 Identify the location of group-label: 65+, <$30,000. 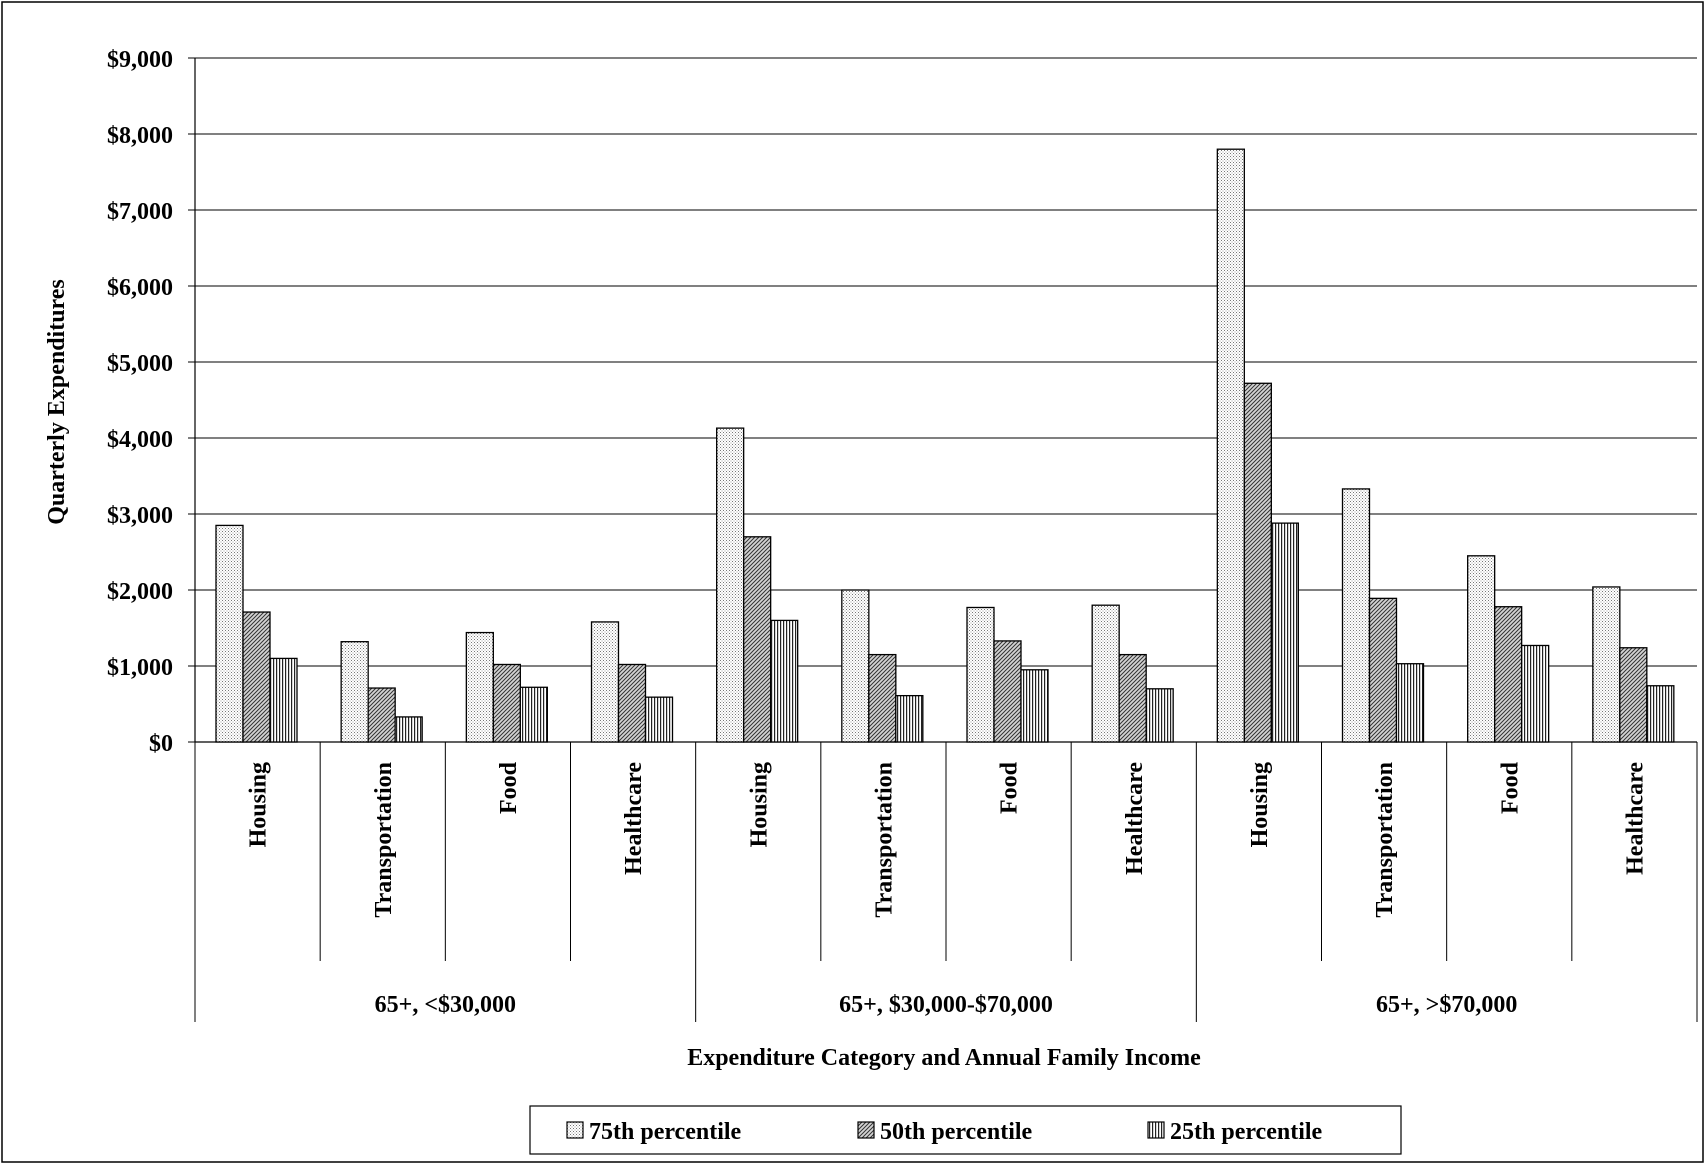
(445, 1005).